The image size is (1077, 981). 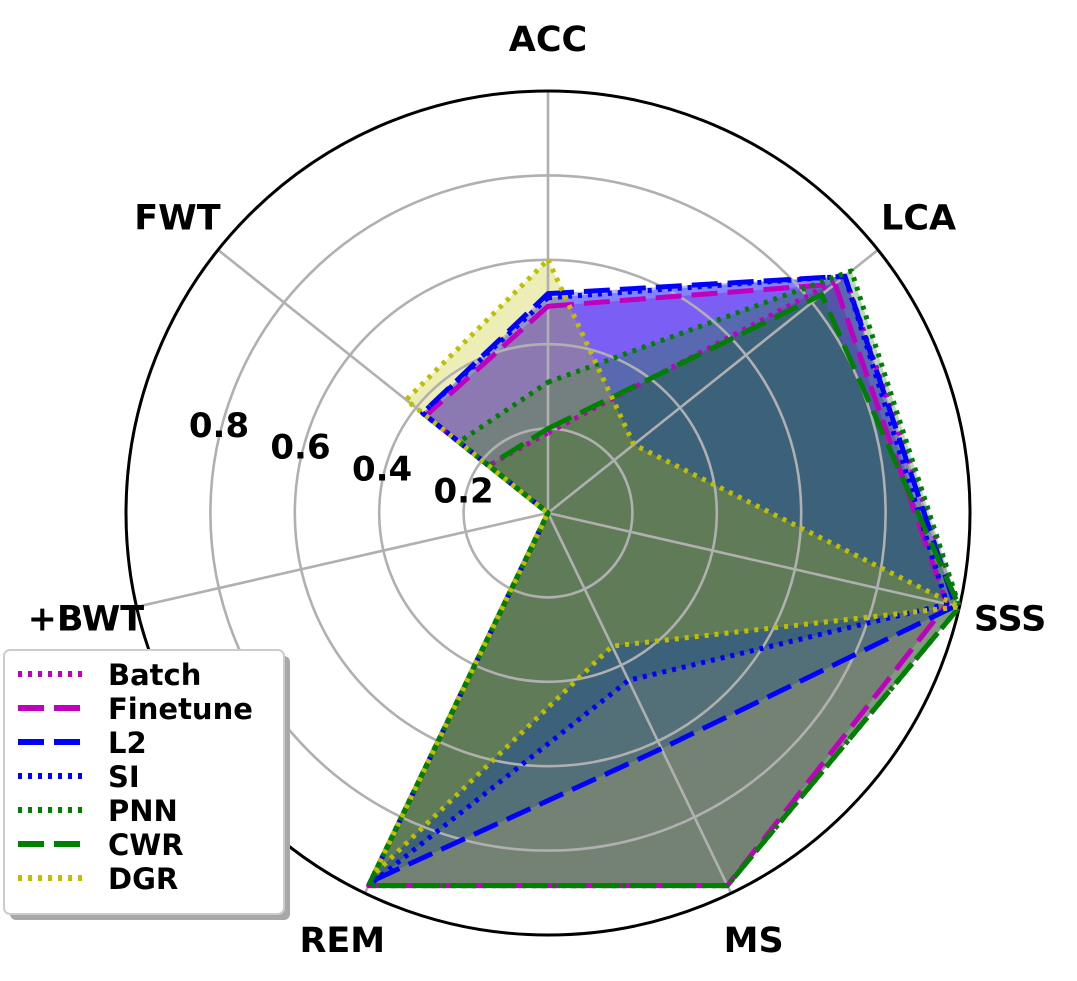 I want to click on axis-label-bwt: +BWT, so click(x=86, y=620).